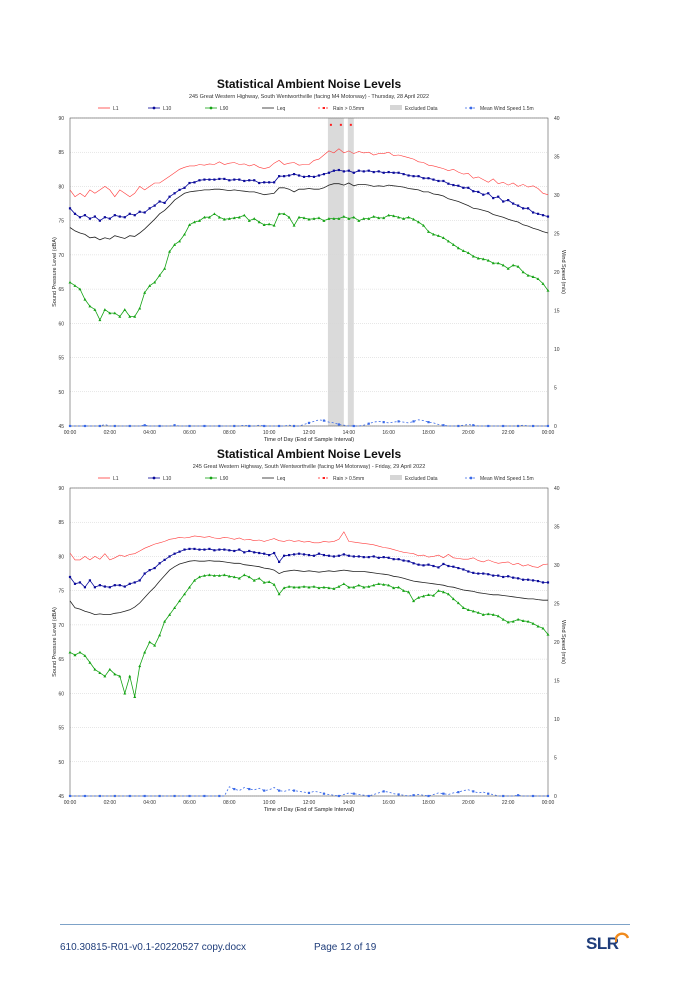 The width and height of the screenshot is (693, 989). Describe the element at coordinates (269, 803) in the screenshot. I see `x-tick-label: 10:00` at that location.